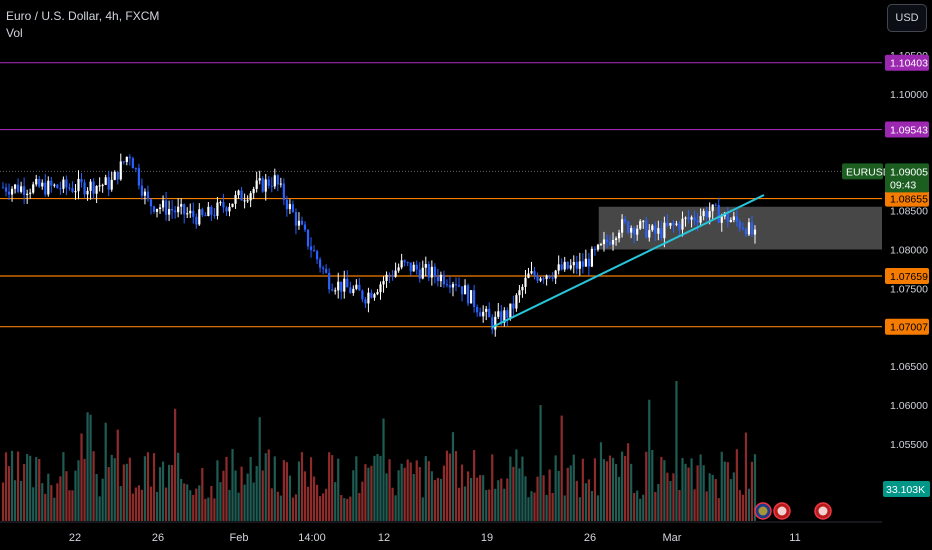  What do you see at coordinates (82, 25) in the screenshot?
I see `chart-legend: Euro / U.S. Dollar, 4h, FXCM Vol` at bounding box center [82, 25].